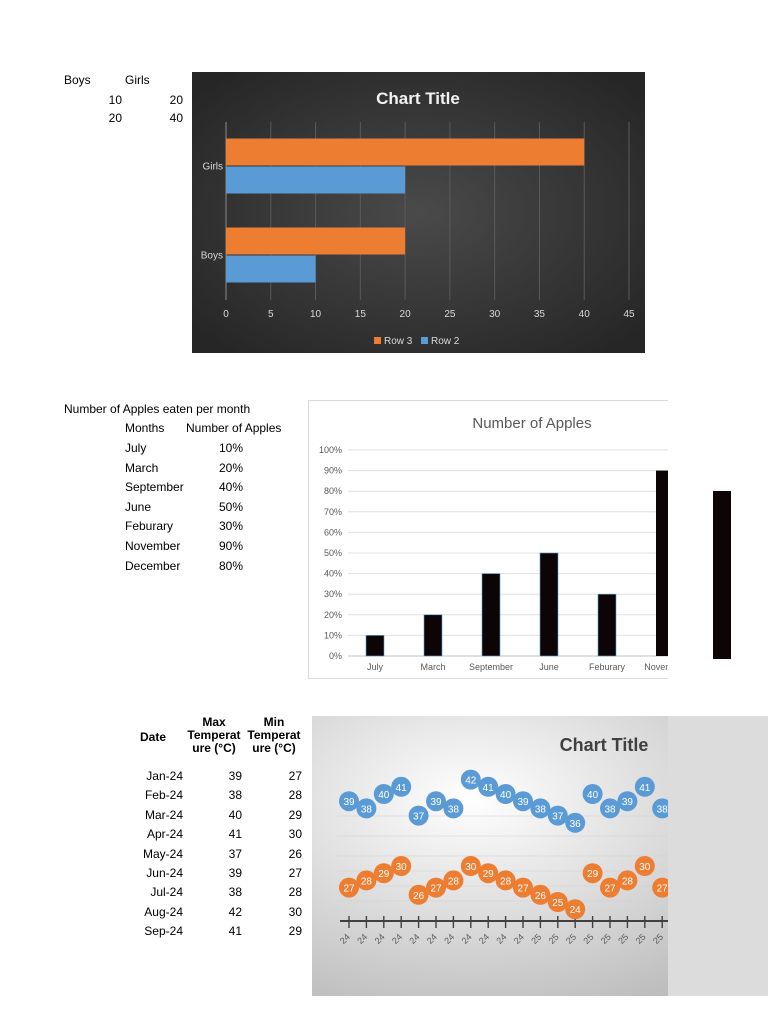 The height and width of the screenshot is (1024, 768). Describe the element at coordinates (164, 873) in the screenshot. I see `table-cell-date: Jun-24` at that location.